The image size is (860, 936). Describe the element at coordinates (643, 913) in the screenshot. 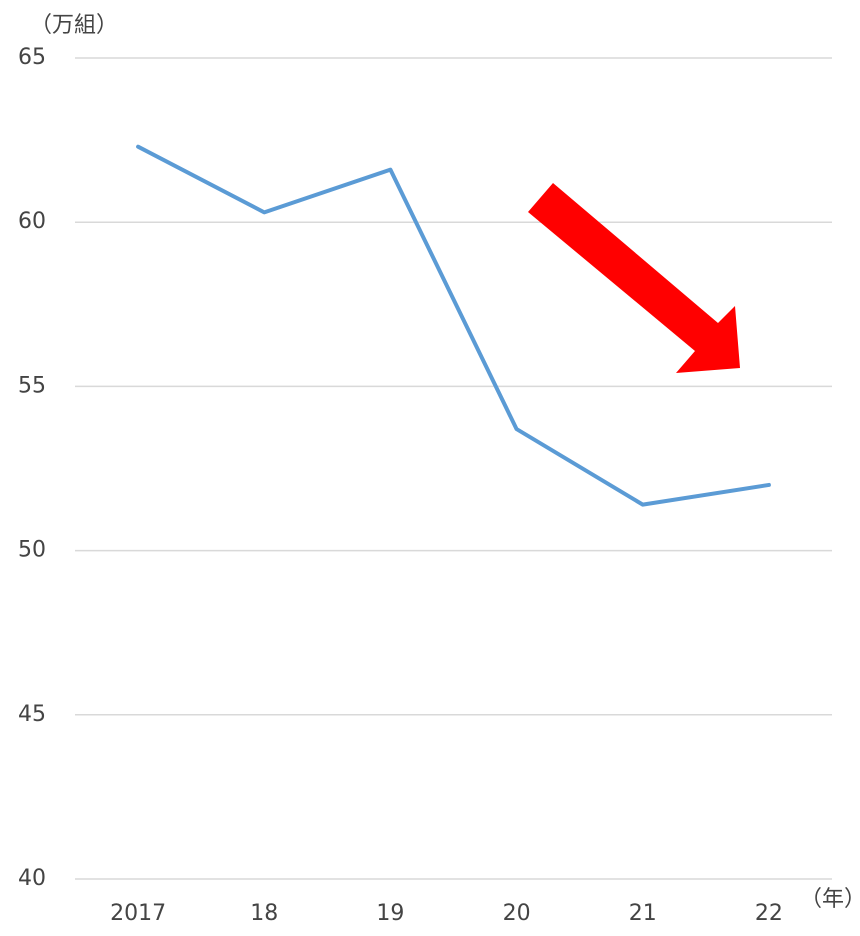

I see `x-tick-label: 21` at that location.